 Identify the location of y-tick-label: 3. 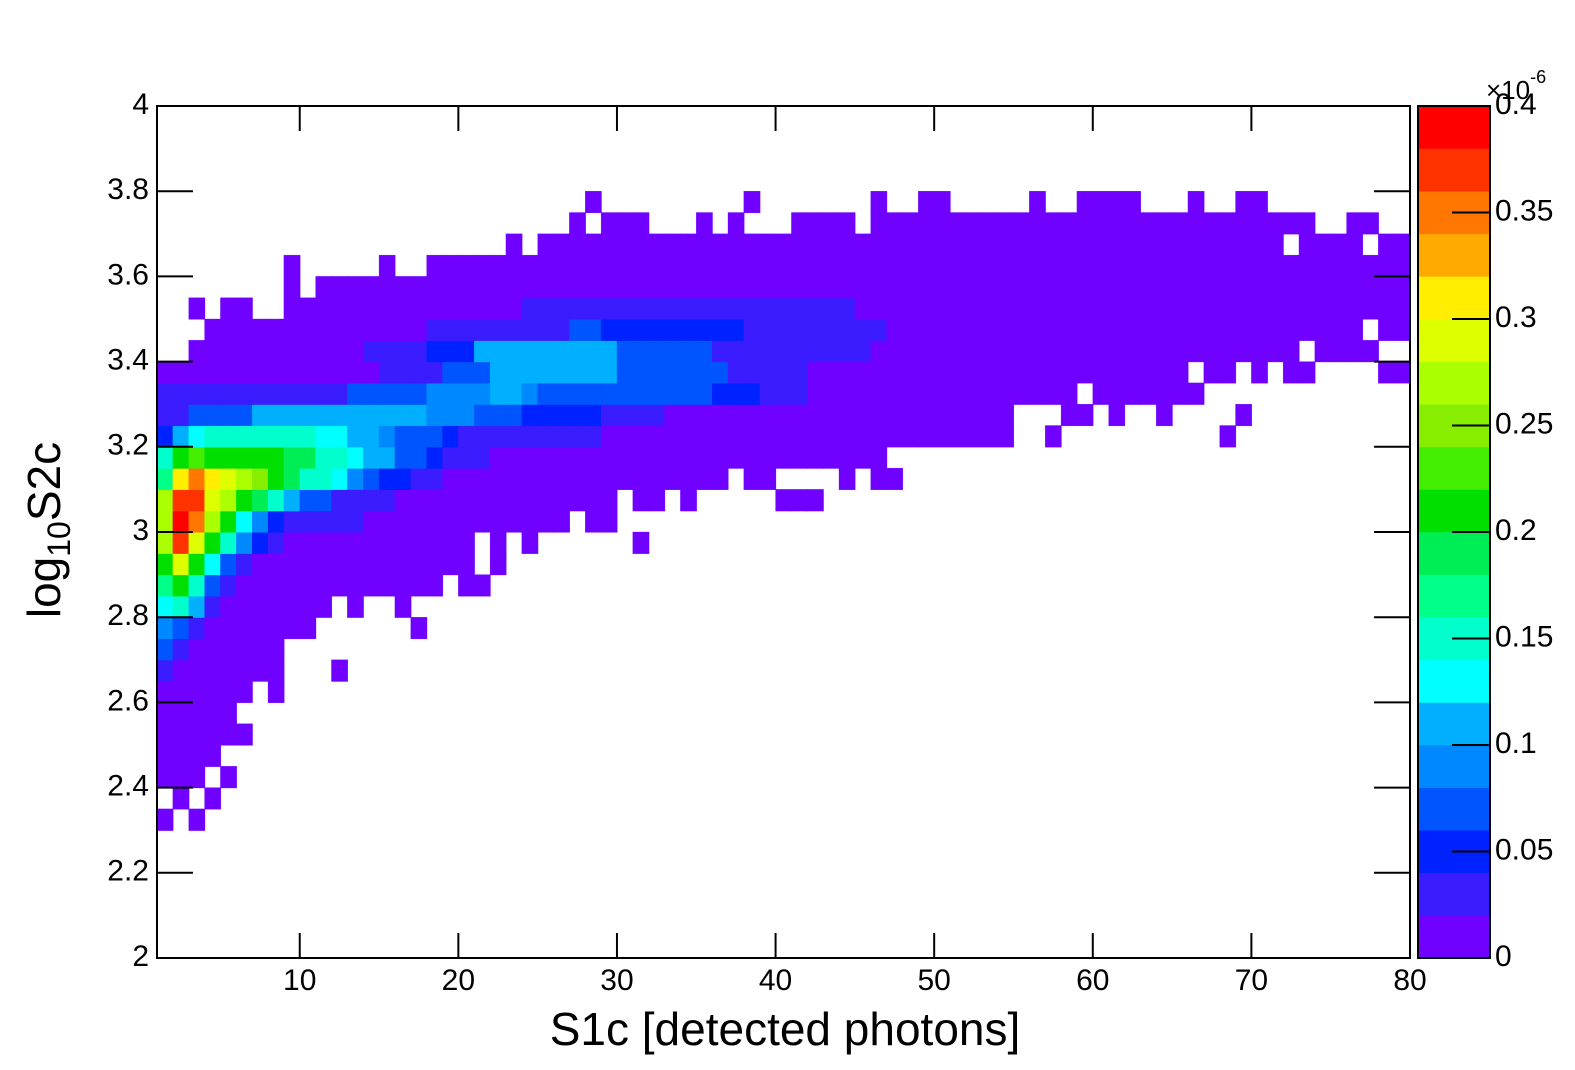
(140, 530).